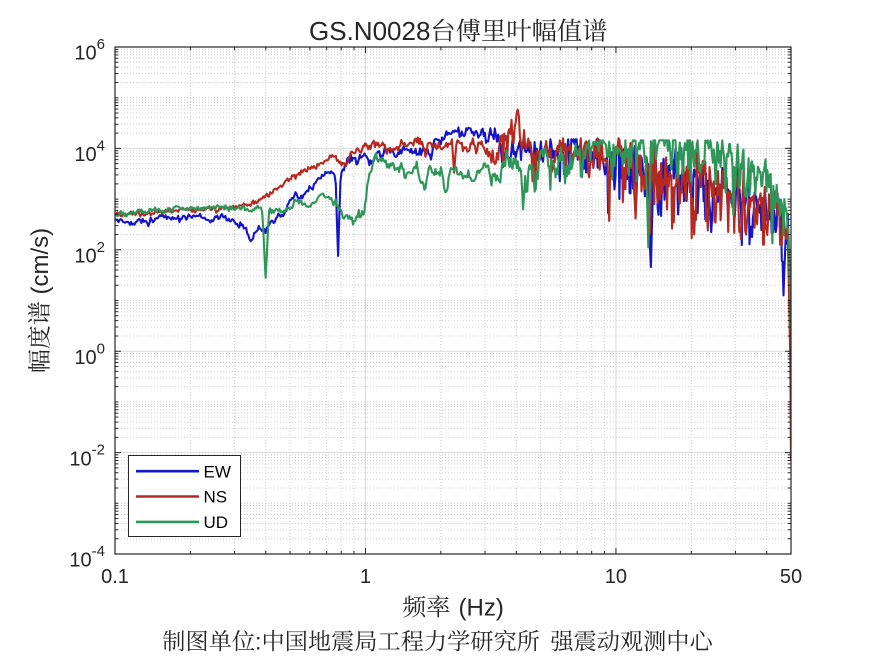 The image size is (875, 661). I want to click on svg-text: (Hz), so click(481, 608).